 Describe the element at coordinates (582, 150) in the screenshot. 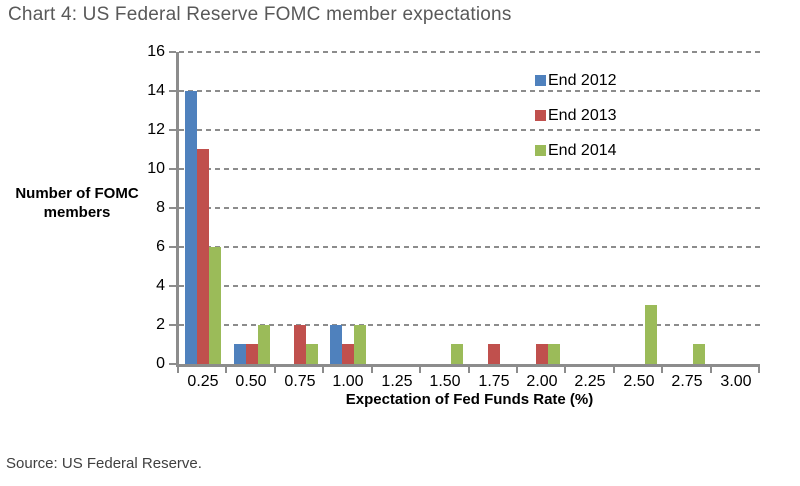

I see `legend-label: End 2014` at that location.